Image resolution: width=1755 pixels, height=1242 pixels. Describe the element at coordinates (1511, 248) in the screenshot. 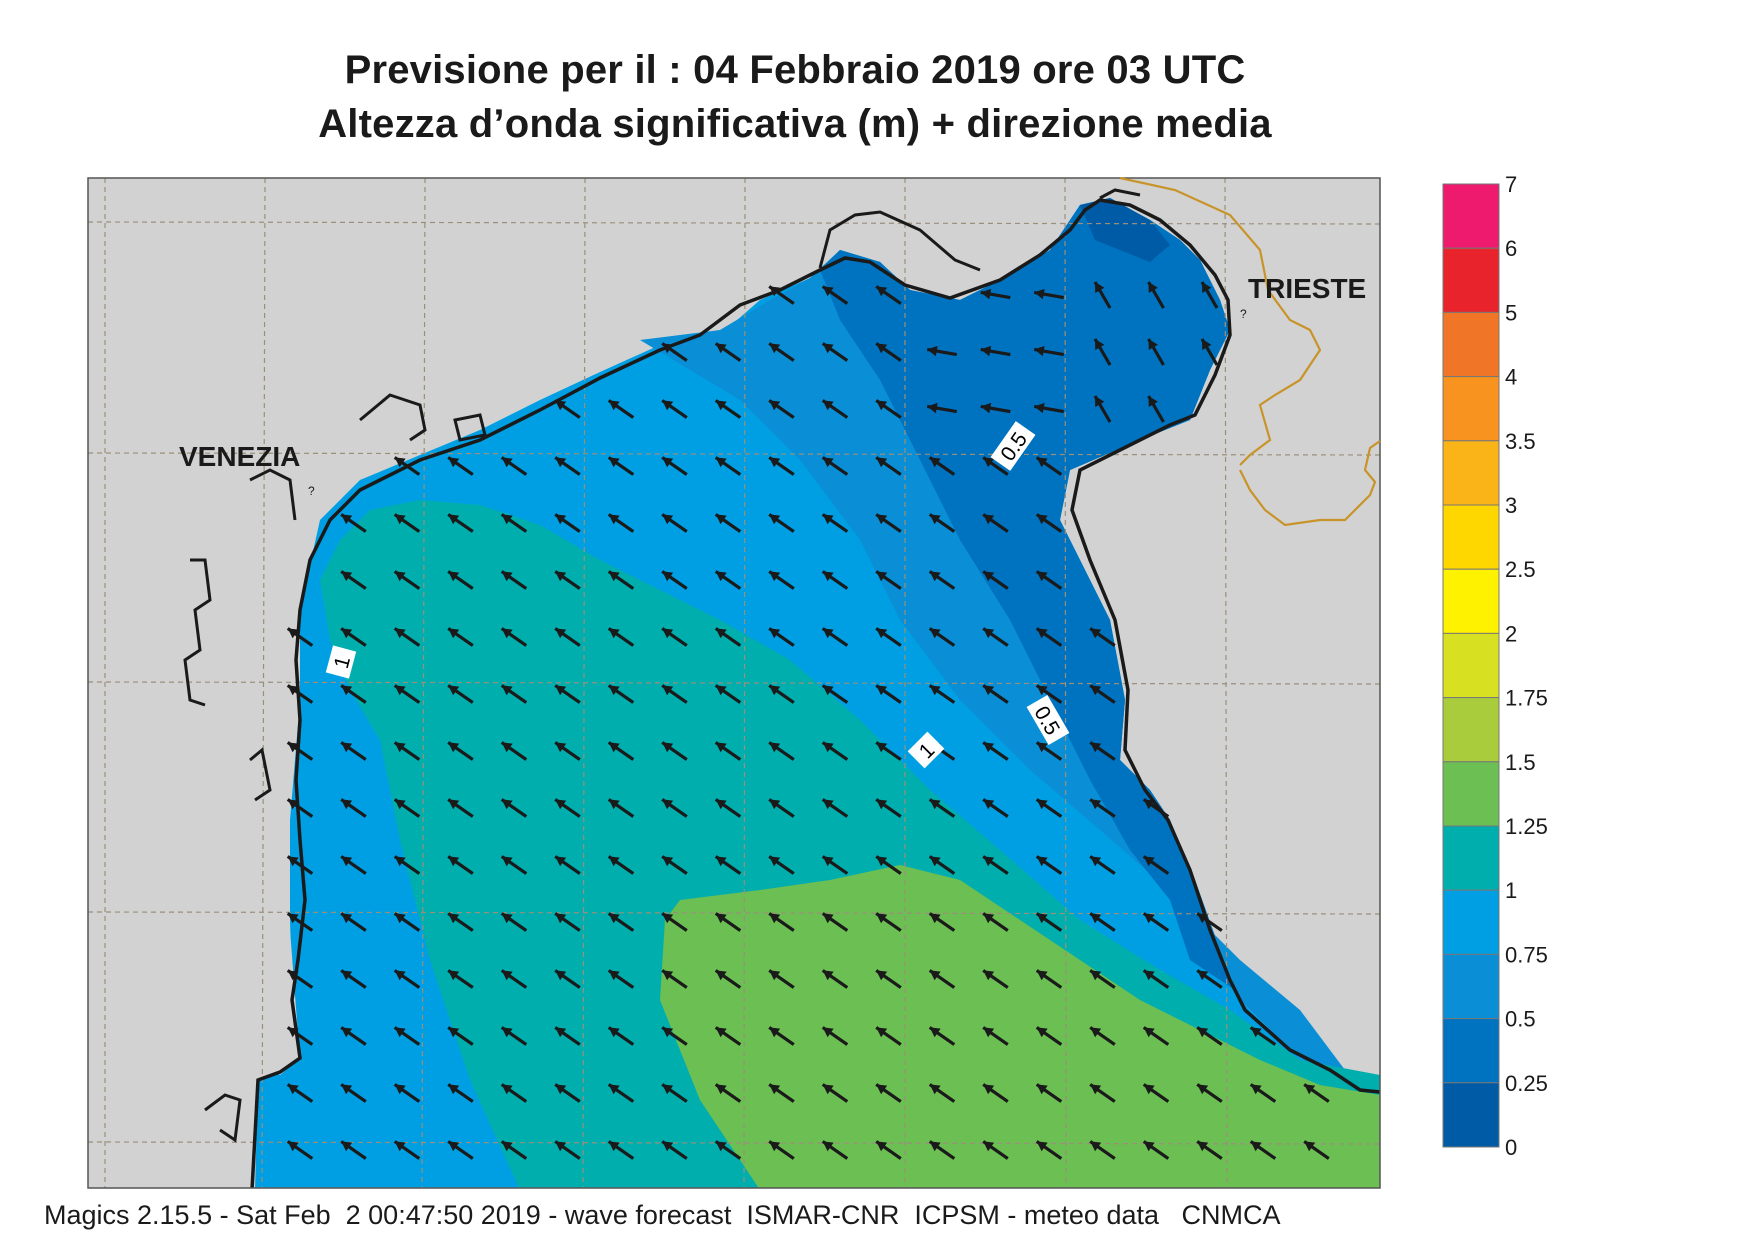

I see `legend-label: 6` at that location.